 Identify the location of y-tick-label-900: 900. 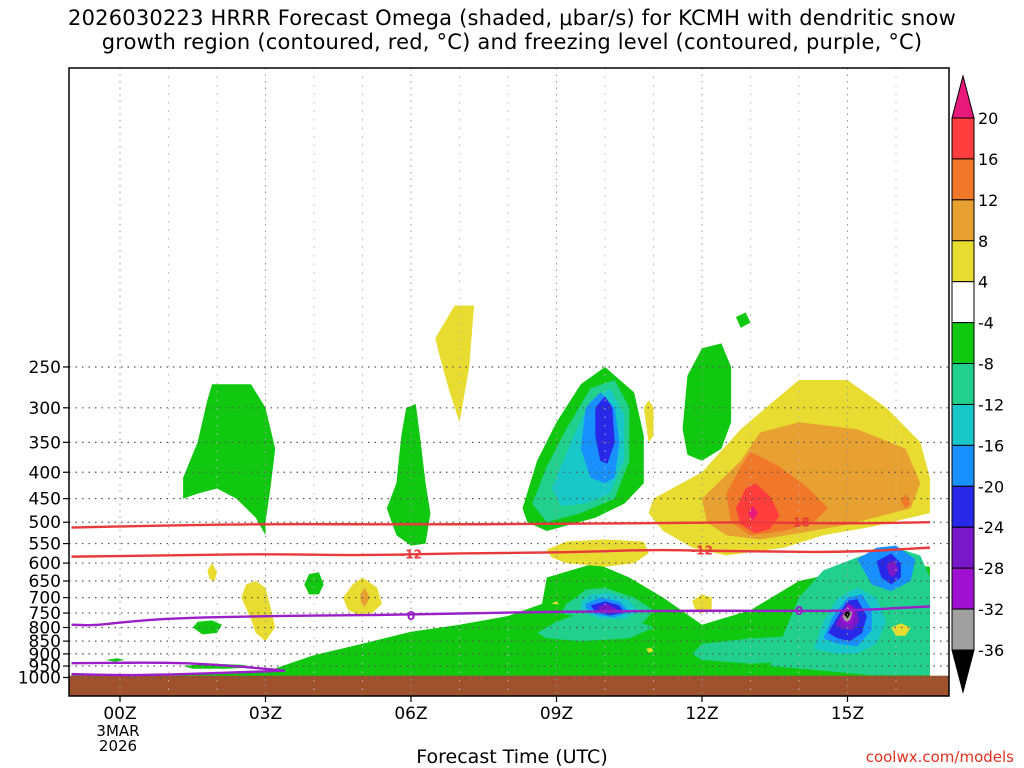
(45, 655).